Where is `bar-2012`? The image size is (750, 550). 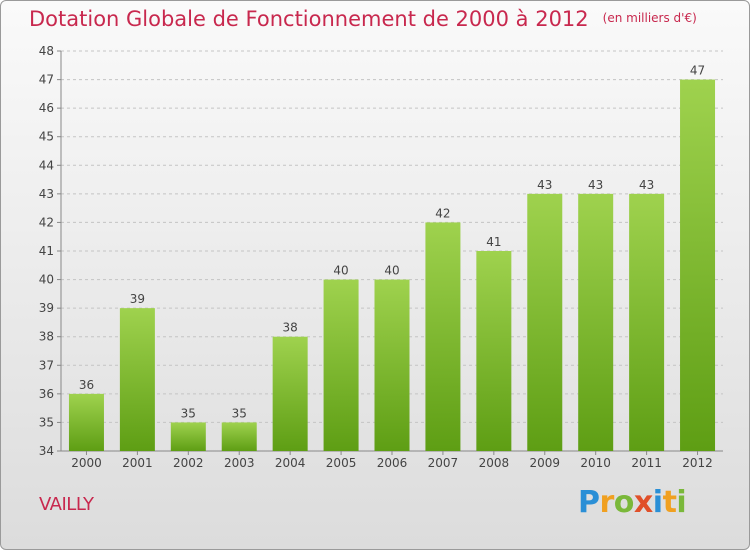 bar-2012 is located at coordinates (698, 265).